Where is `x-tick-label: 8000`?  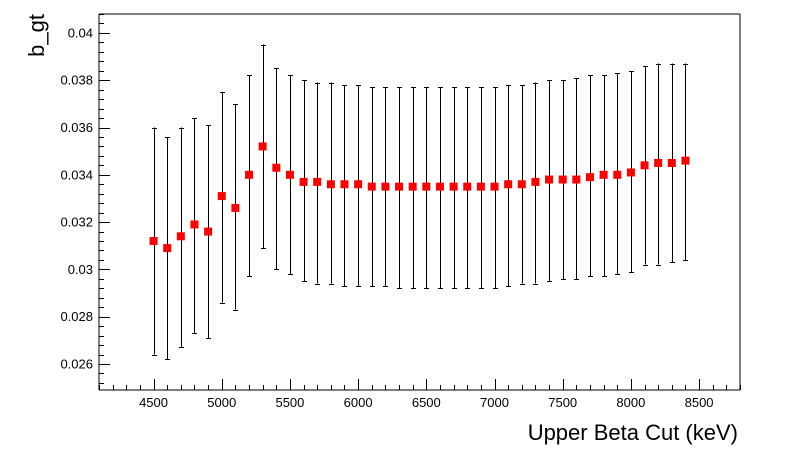
x-tick-label: 8000 is located at coordinates (630, 402).